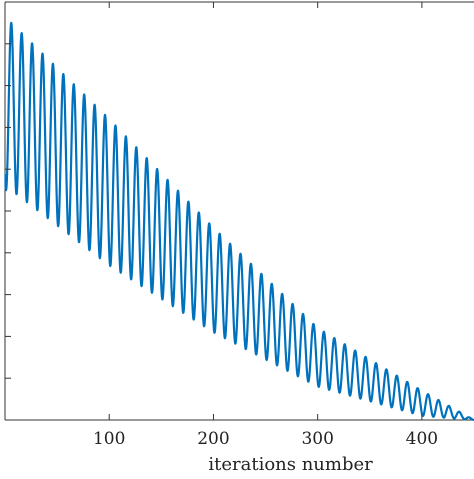 This screenshot has height=479, width=474. What do you see at coordinates (317, 439) in the screenshot?
I see `x-tick-label: 300` at bounding box center [317, 439].